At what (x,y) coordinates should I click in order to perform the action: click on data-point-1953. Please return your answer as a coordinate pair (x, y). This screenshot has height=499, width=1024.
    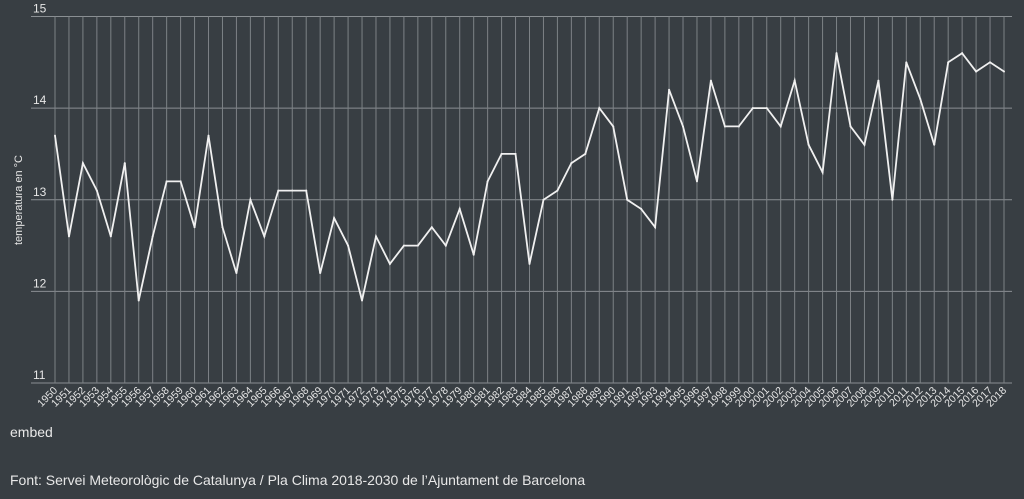
    Looking at the image, I should click on (96, 190).